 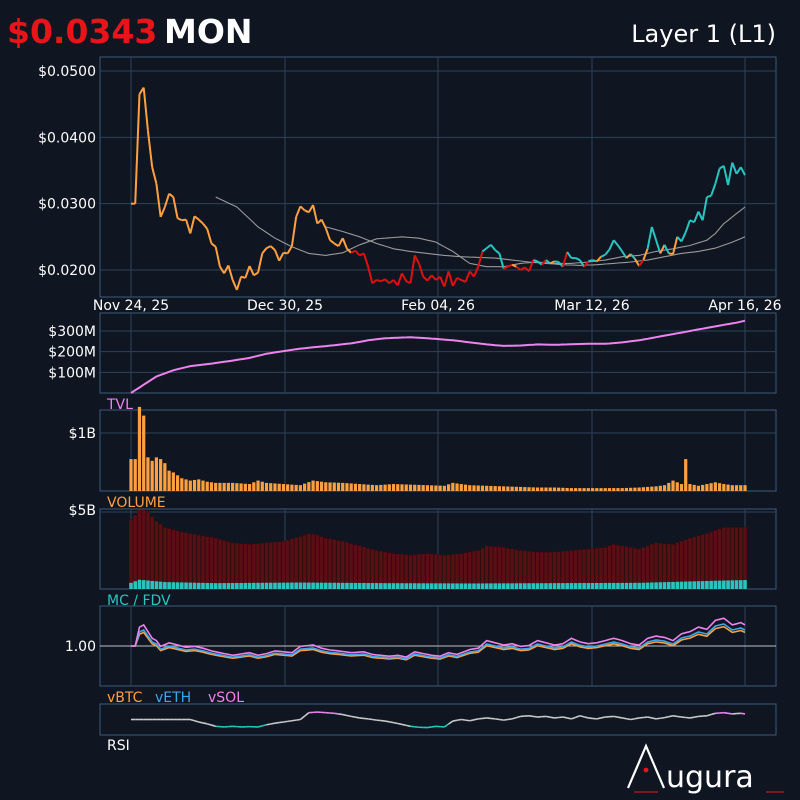 I want to click on mcfdv-panel-label: MC / FDV, so click(x=139, y=601).